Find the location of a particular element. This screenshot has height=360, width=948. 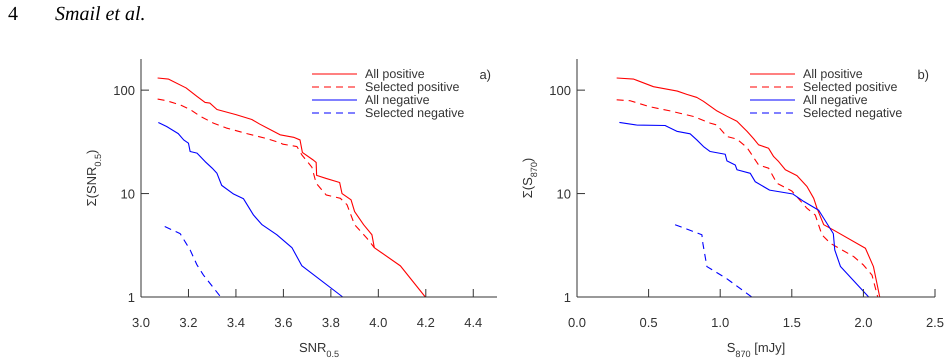

x-tick-label: 0.0 is located at coordinates (577, 322).